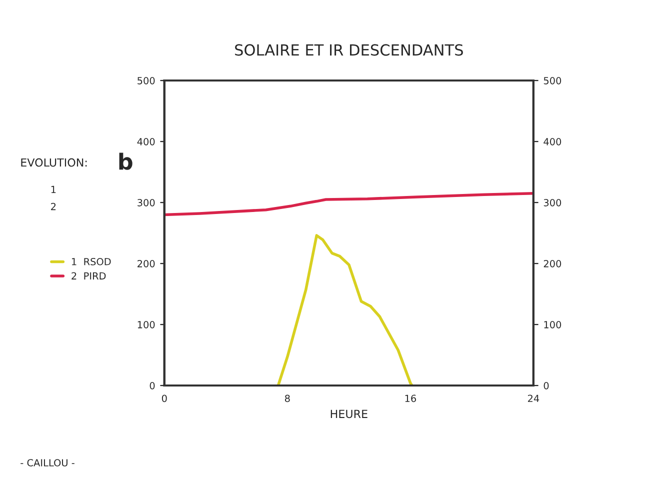 The image size is (671, 488). What do you see at coordinates (553, 142) in the screenshot?
I see `y2-tick-label: 400` at bounding box center [553, 142].